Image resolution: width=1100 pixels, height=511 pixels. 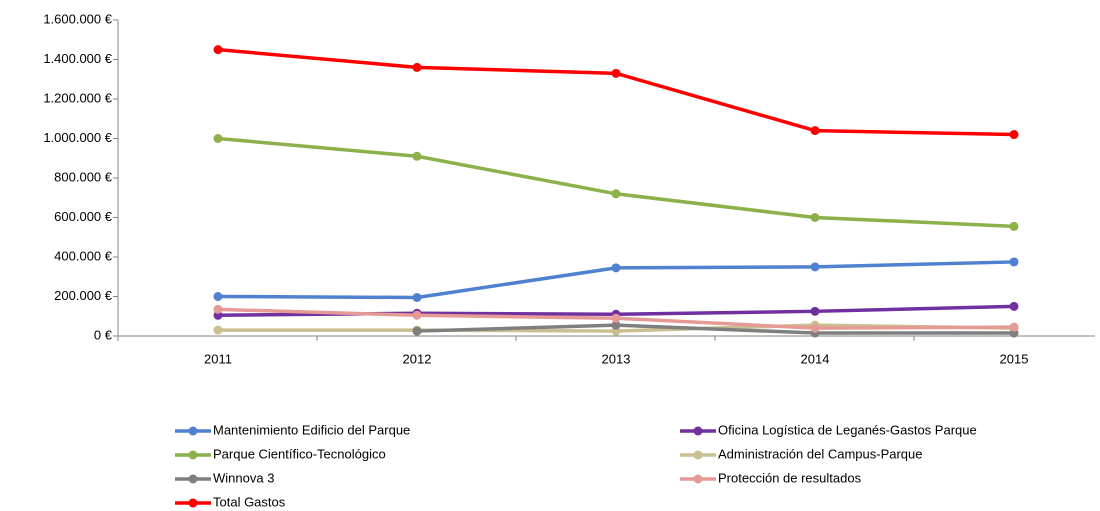 What do you see at coordinates (311, 429) in the screenshot?
I see `legend-label: Mantenimiento Edificio del Parque` at bounding box center [311, 429].